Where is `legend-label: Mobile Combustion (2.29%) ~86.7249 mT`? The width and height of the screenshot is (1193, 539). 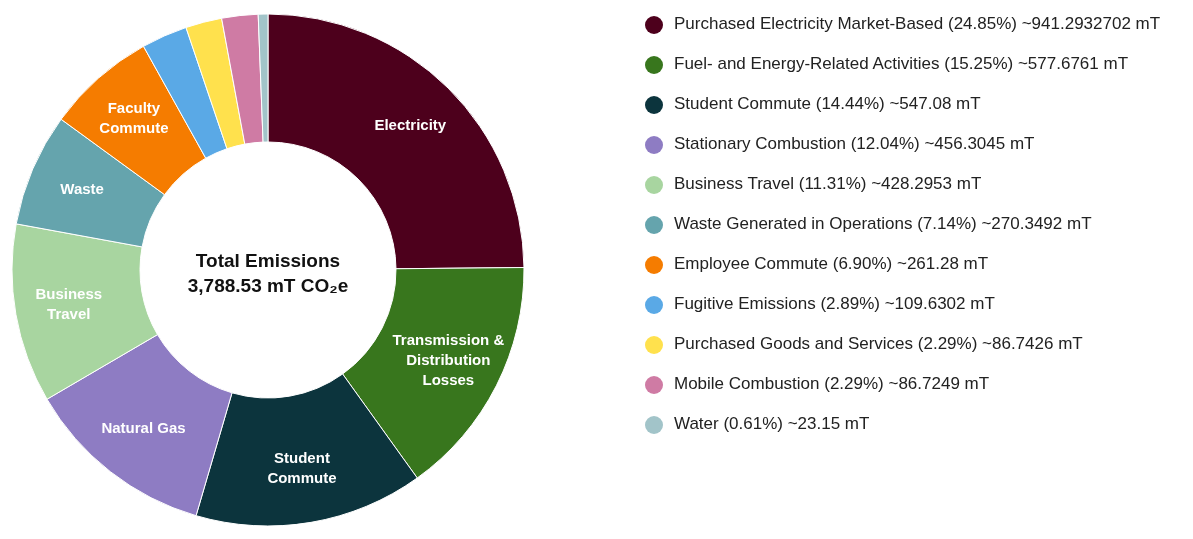 legend-label: Mobile Combustion (2.29%) ~86.7249 mT is located at coordinates (832, 384).